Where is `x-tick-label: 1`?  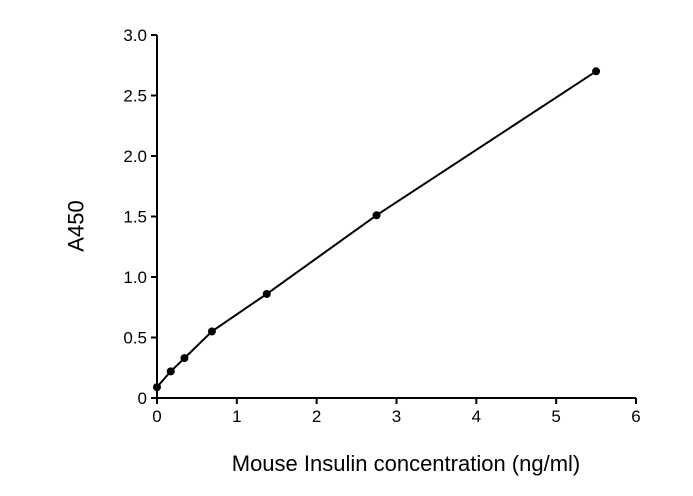
x-tick-label: 1 is located at coordinates (236, 416).